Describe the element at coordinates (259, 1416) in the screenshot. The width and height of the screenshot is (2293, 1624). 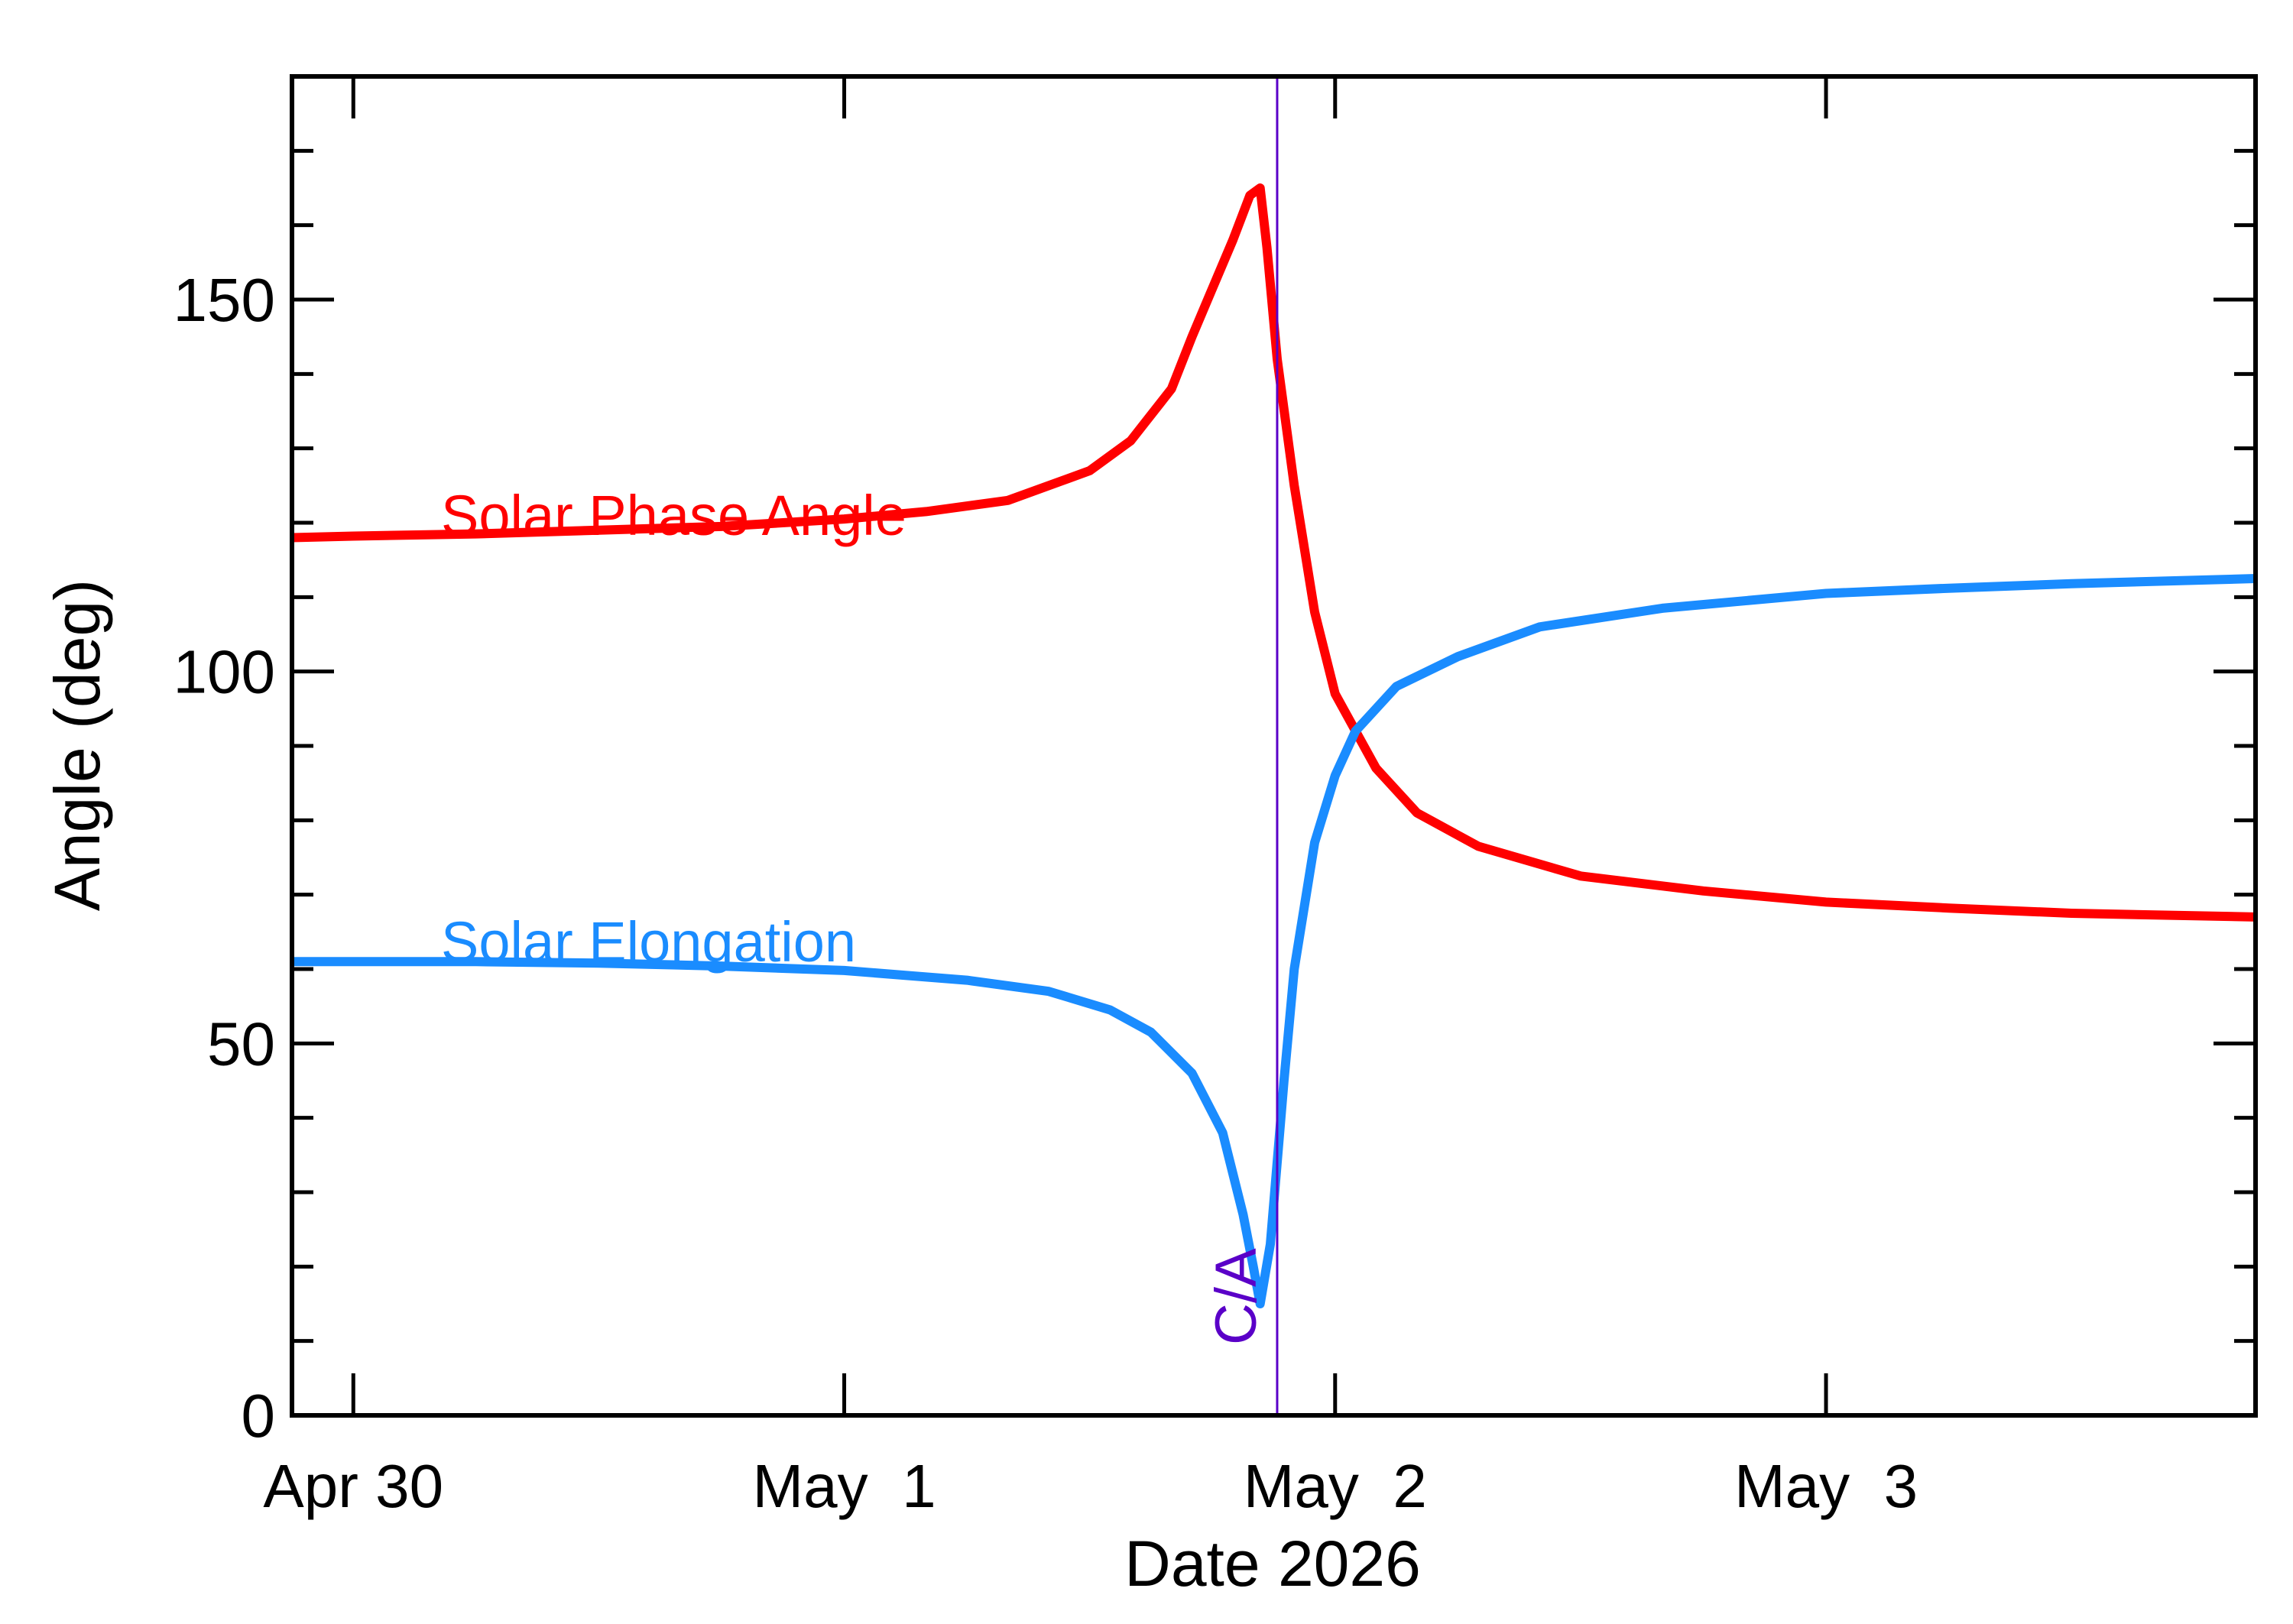
I see `y-tick-label: 0` at that location.